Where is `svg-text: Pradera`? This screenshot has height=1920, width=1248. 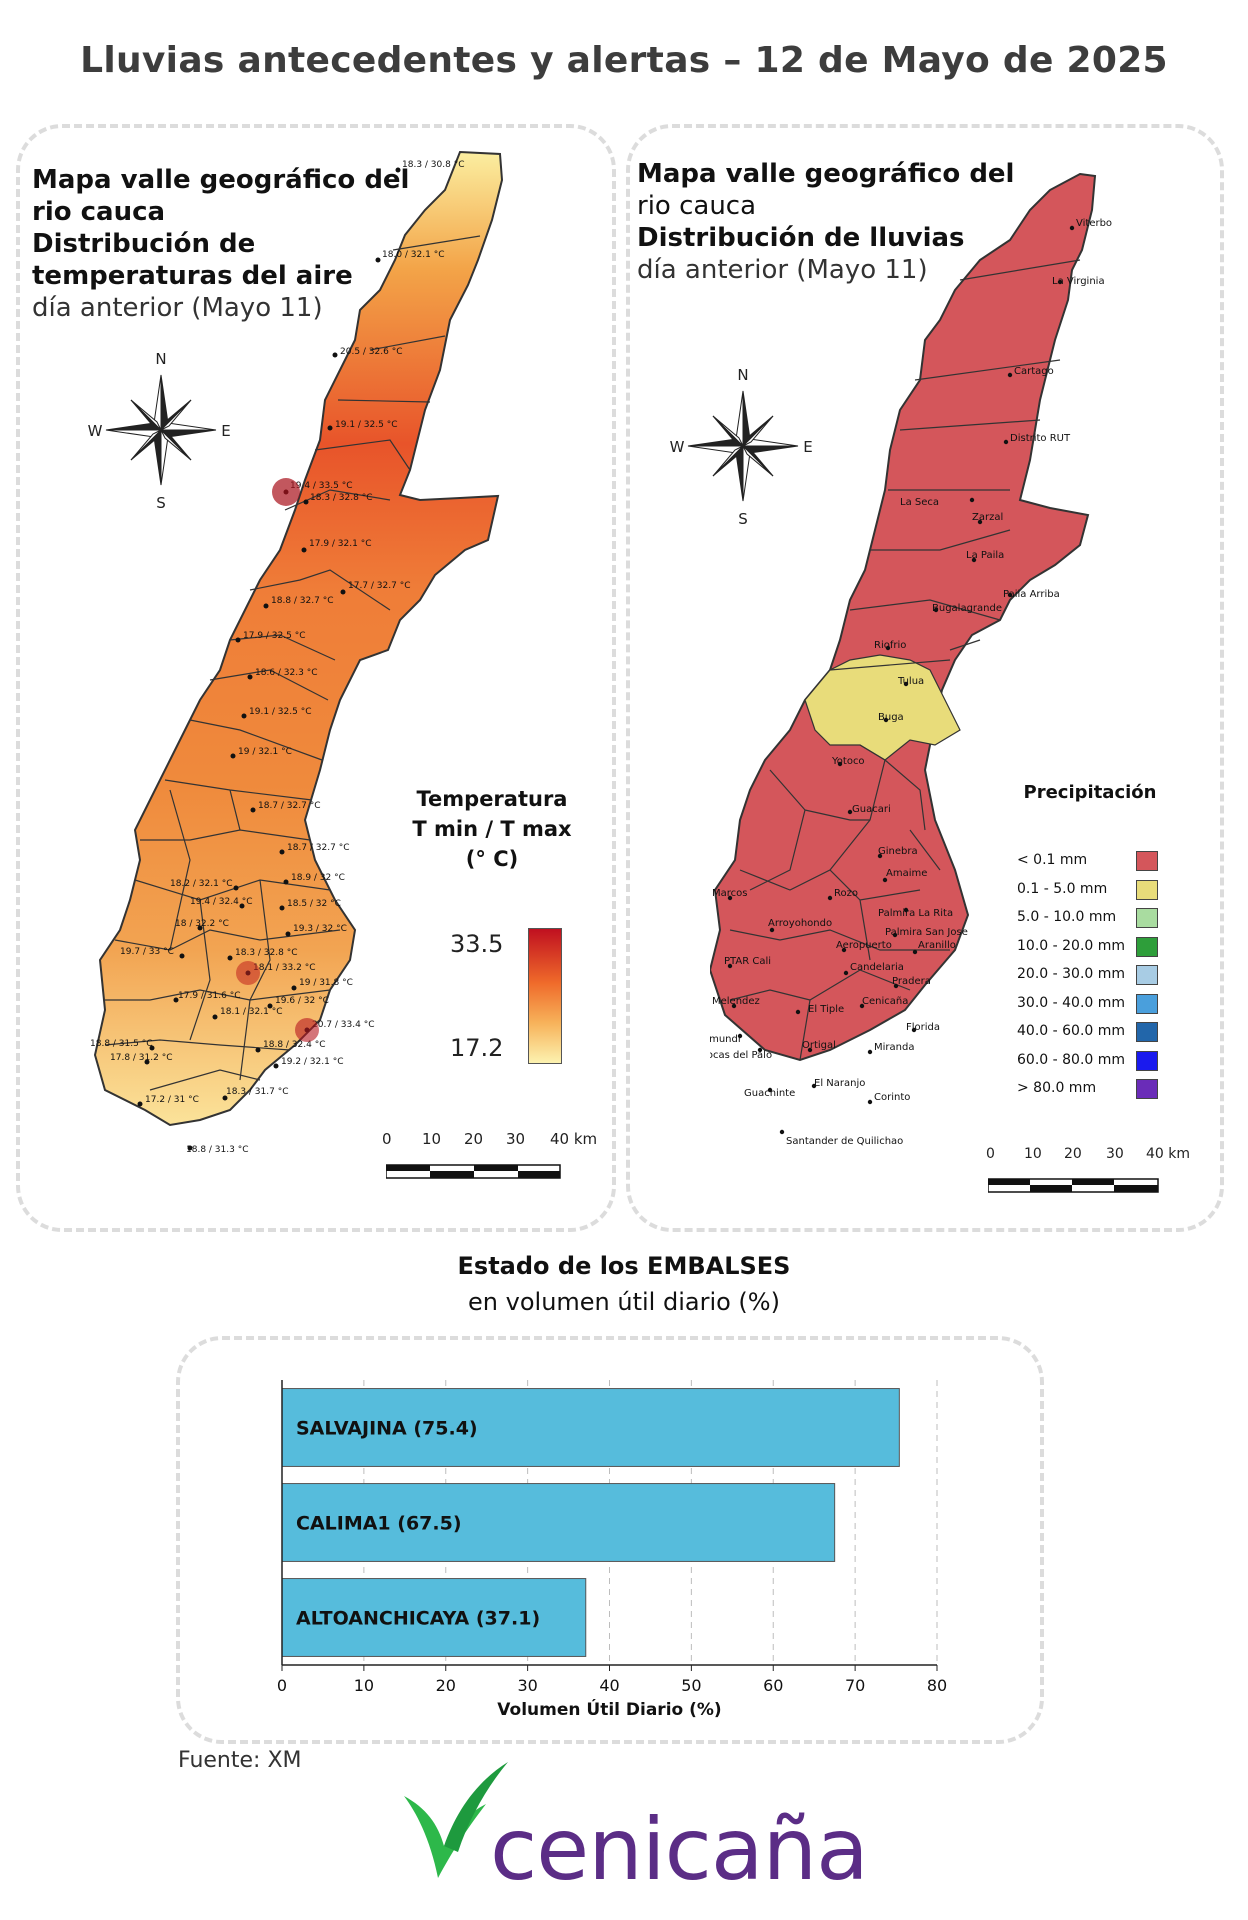 svg-text: Pradera is located at coordinates (911, 981).